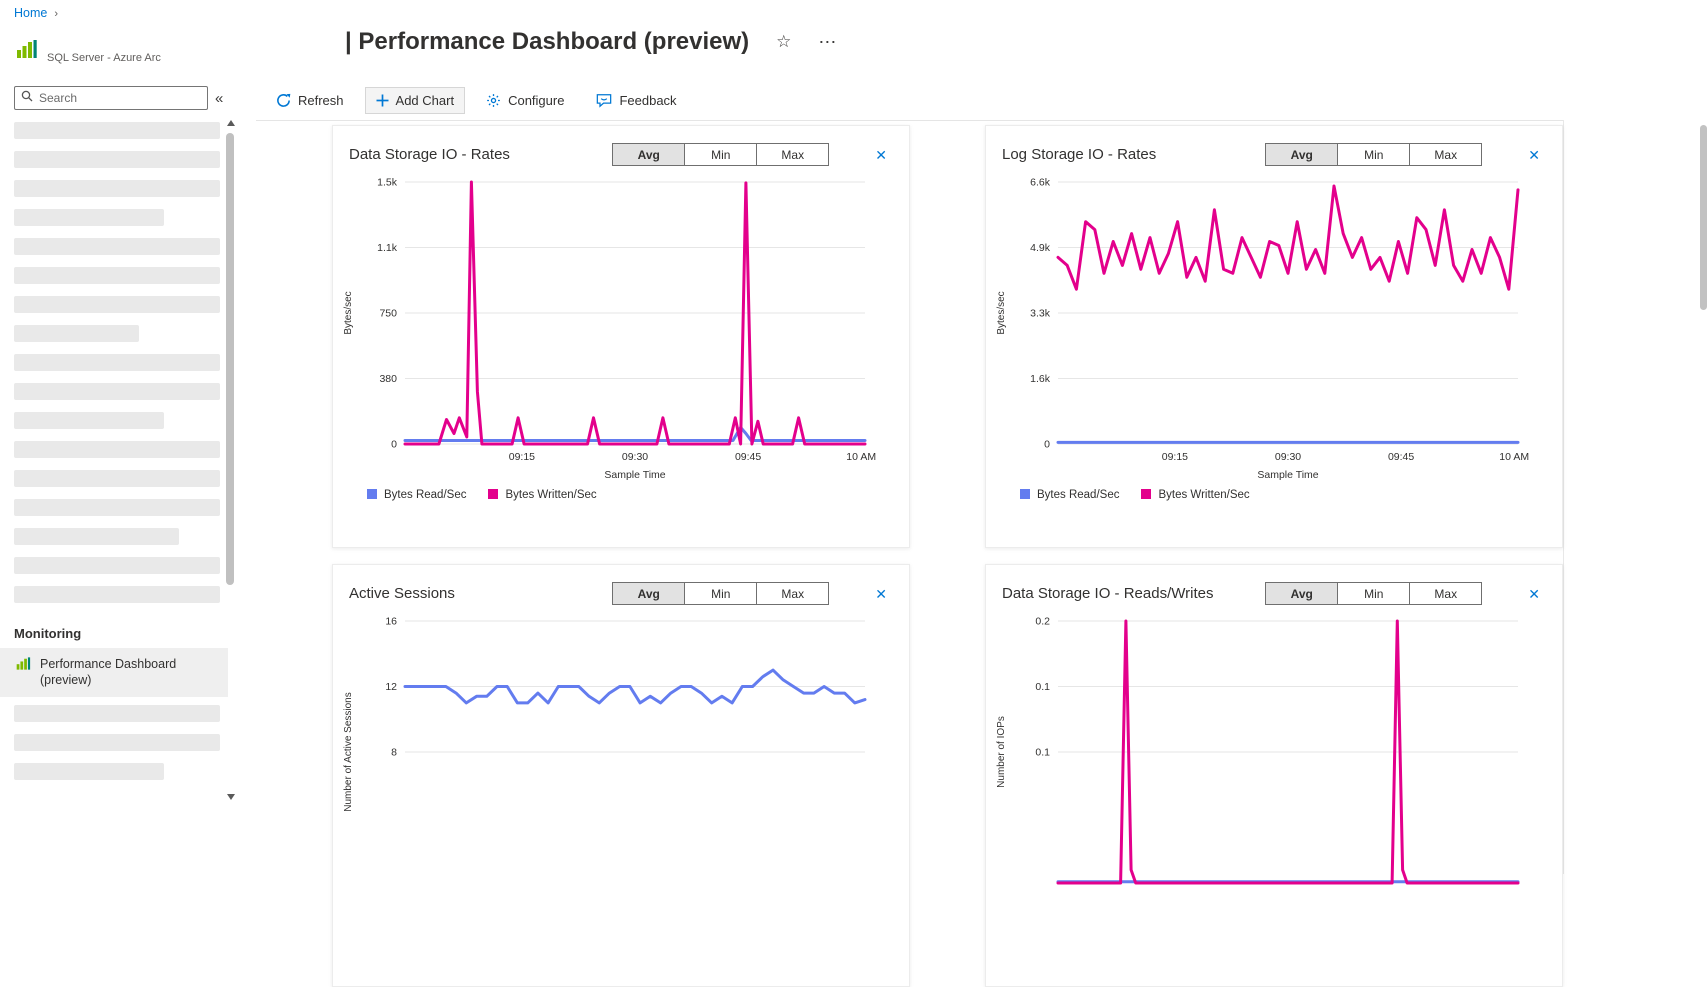  I want to click on configure-button: Configure, so click(525, 100).